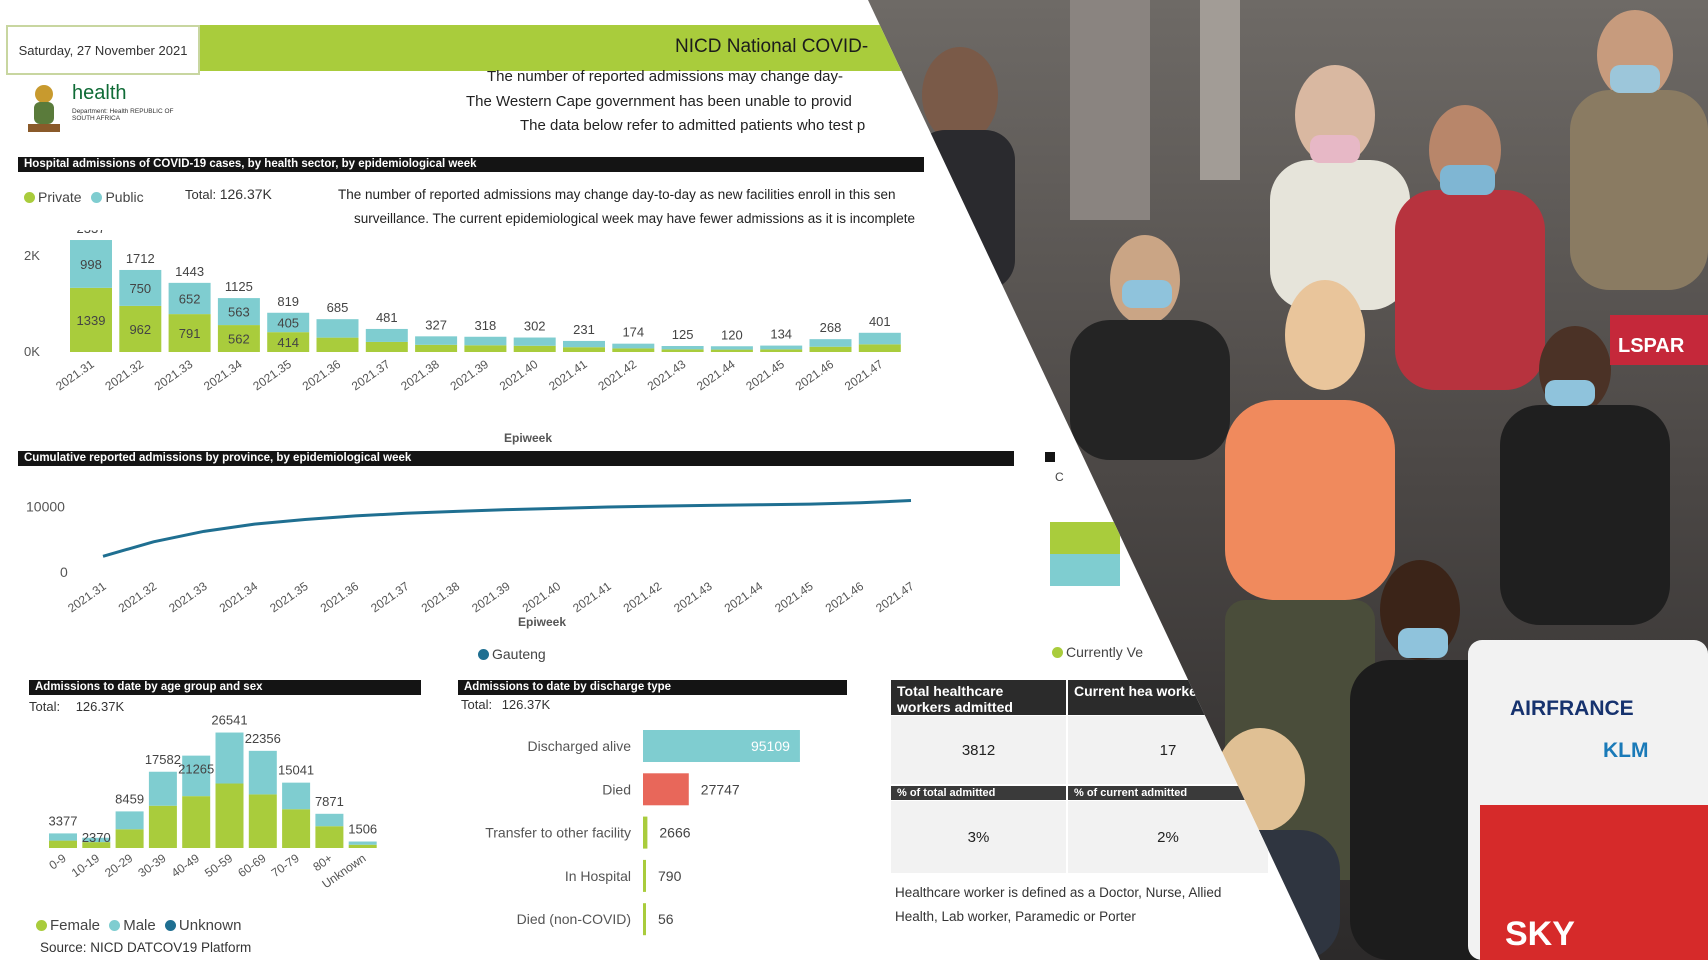 This screenshot has height=960, width=1708. What do you see at coordinates (118, 865) in the screenshot?
I see `x-tick-20-29: 20-29` at bounding box center [118, 865].